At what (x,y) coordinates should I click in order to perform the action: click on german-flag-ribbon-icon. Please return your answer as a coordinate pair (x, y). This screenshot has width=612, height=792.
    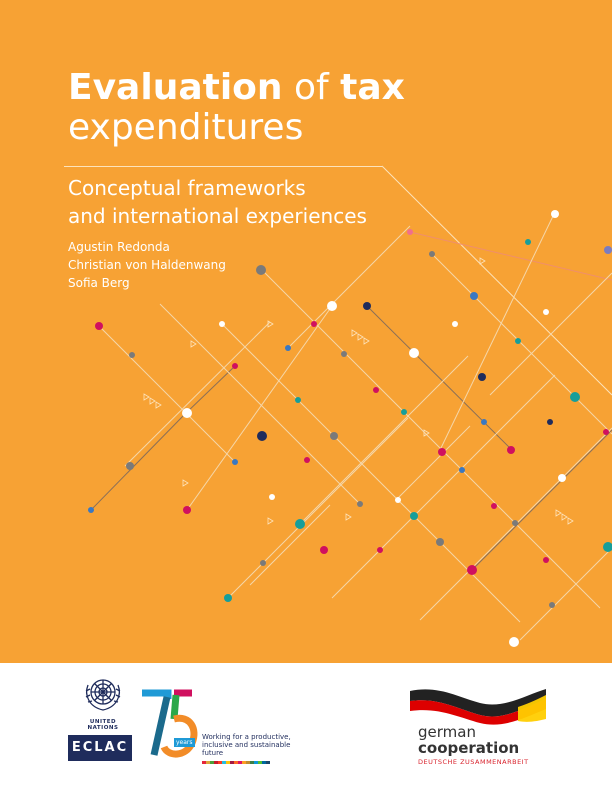
    Looking at the image, I should click on (478, 707).